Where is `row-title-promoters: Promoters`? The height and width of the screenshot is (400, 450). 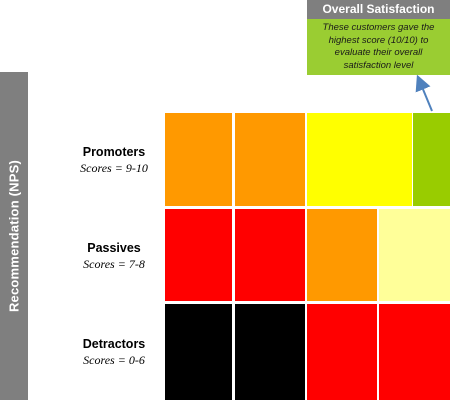 row-title-promoters: Promoters is located at coordinates (114, 152).